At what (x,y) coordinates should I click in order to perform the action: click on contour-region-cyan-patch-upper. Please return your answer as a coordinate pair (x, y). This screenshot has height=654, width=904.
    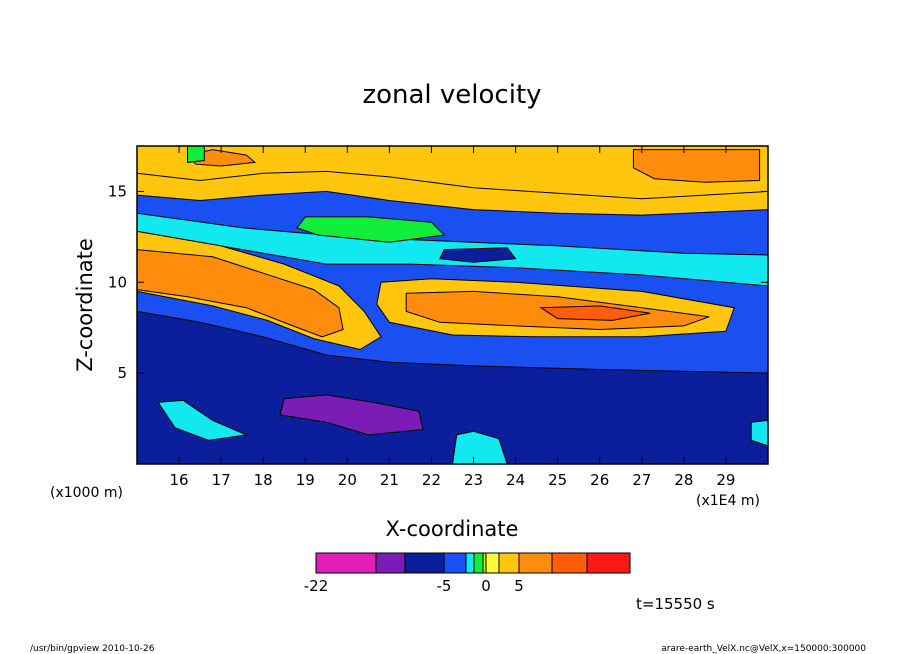
    Looking at the image, I should click on (371, 229).